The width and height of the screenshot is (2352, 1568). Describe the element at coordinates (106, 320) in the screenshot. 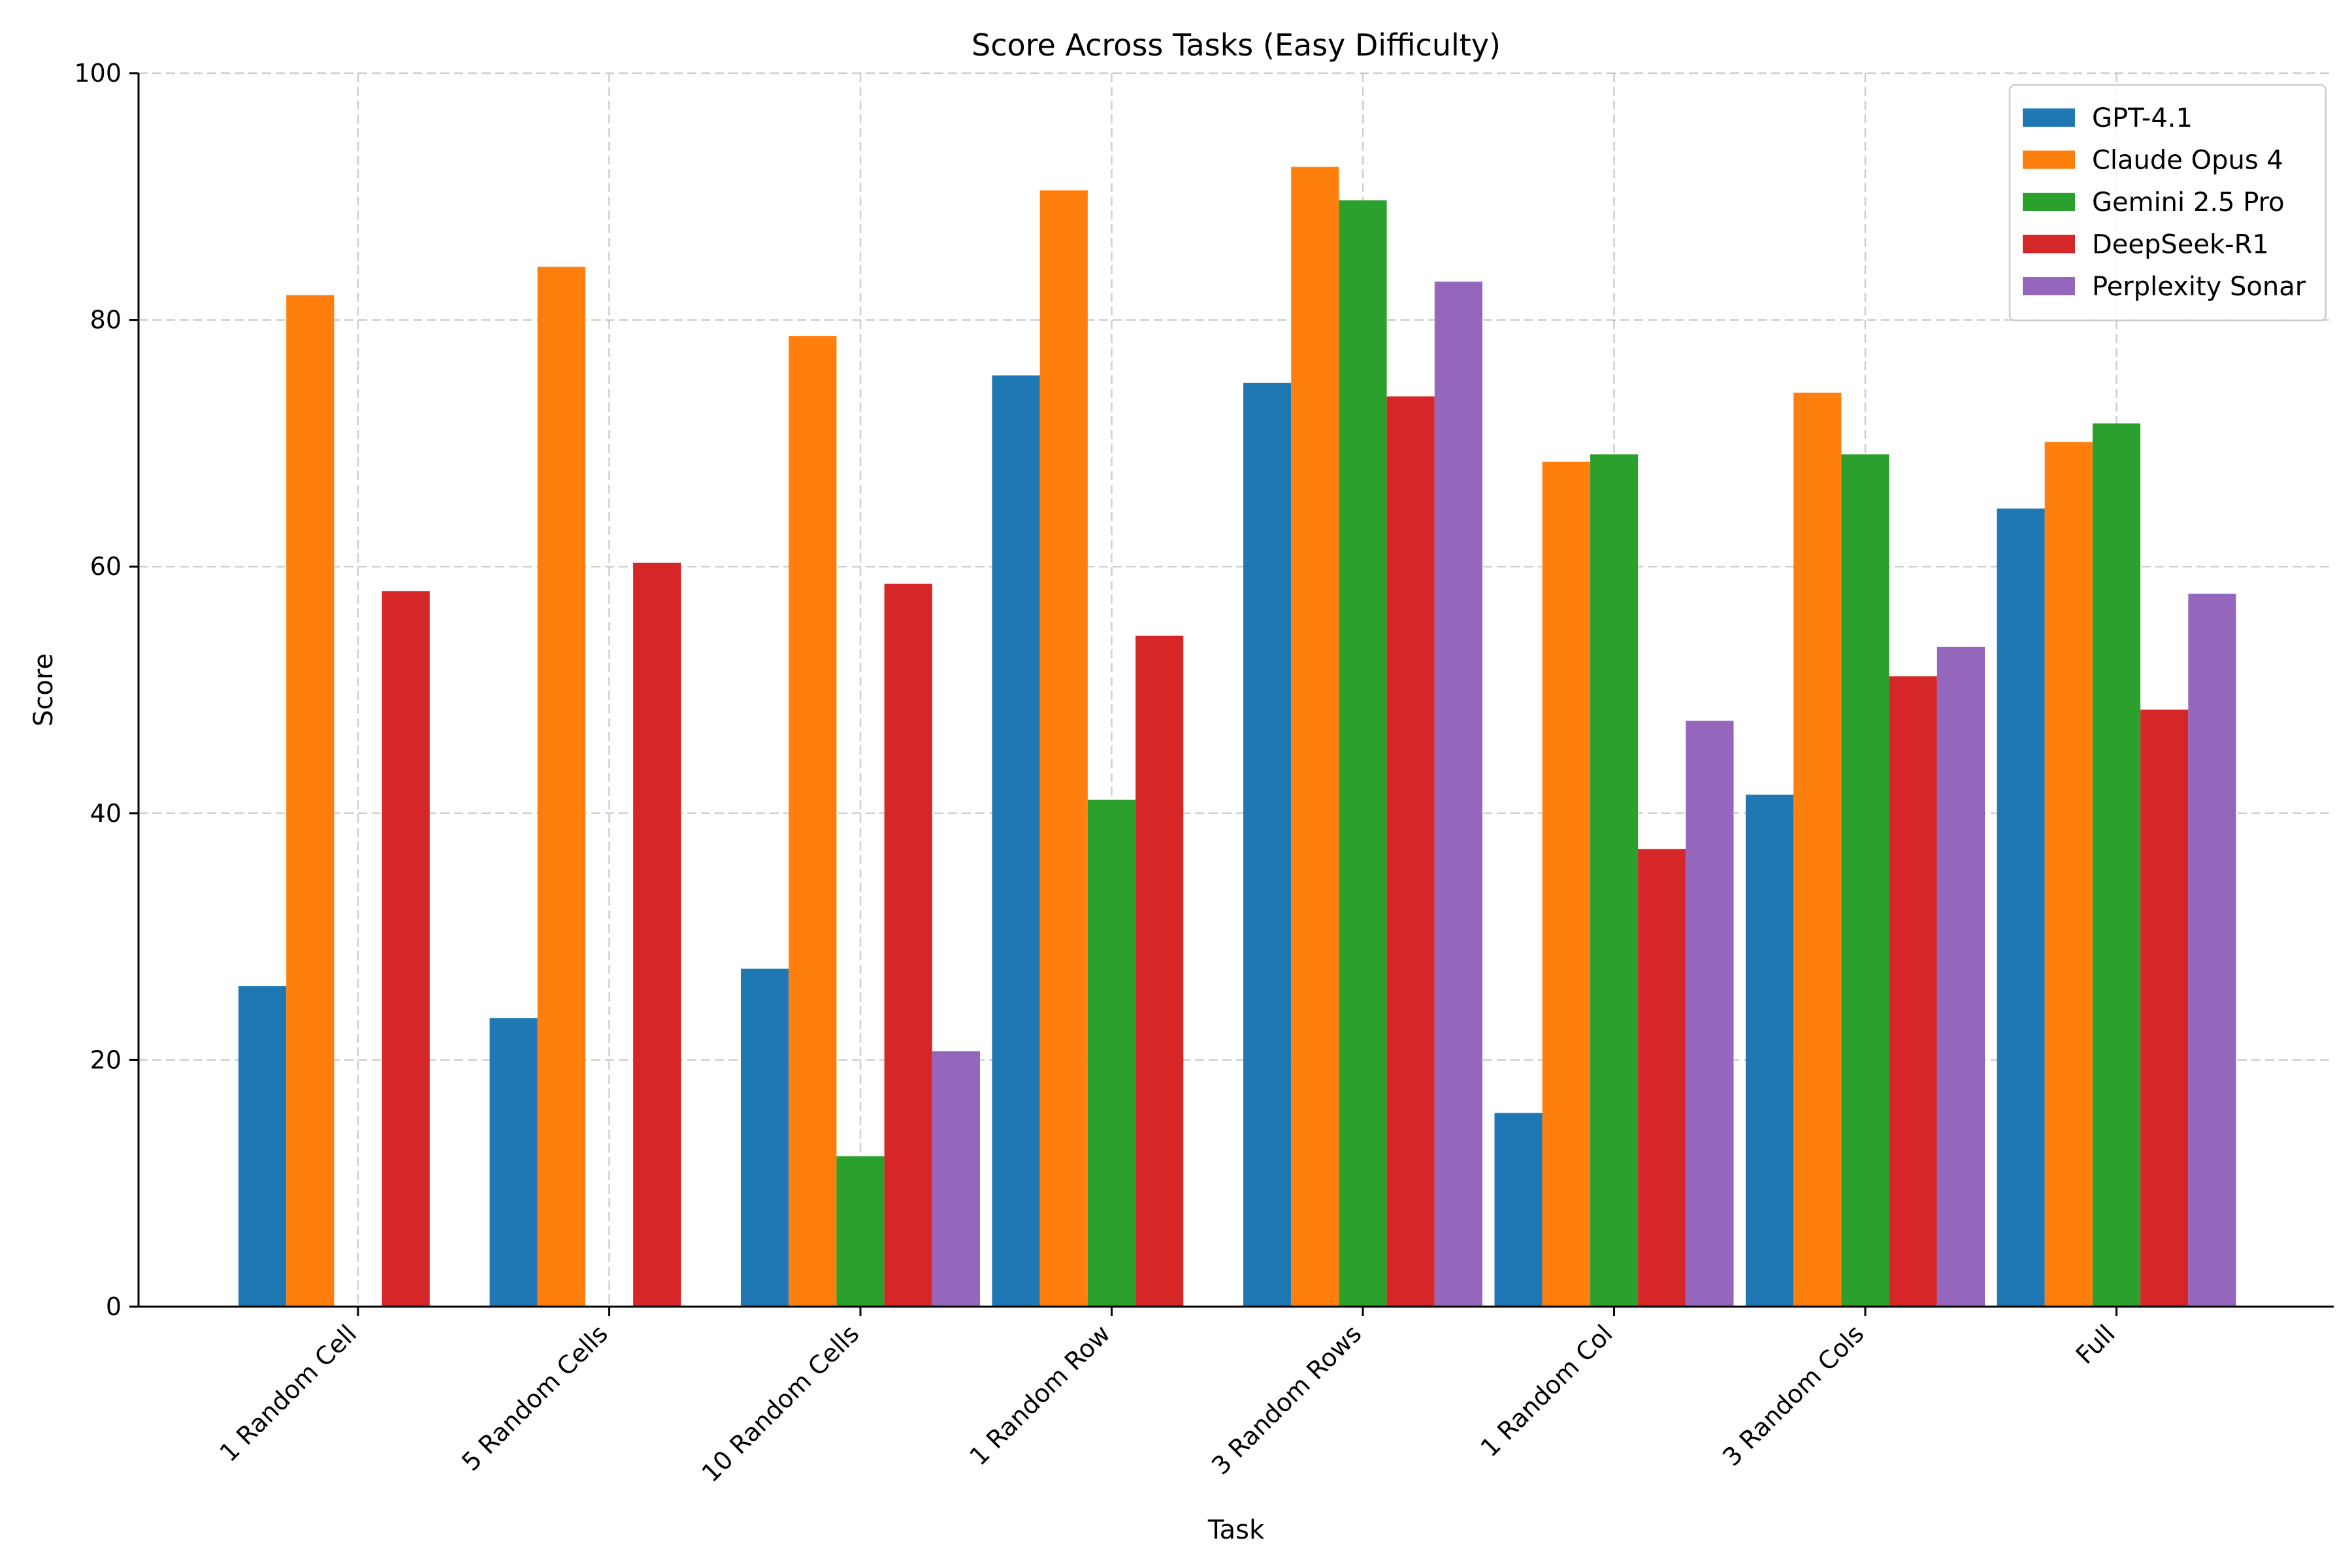

I see `y-tick-label: 80` at that location.